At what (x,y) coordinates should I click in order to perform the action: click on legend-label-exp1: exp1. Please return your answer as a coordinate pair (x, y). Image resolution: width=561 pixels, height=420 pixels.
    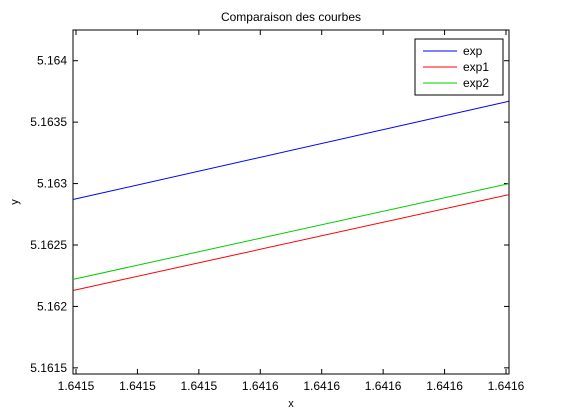
    Looking at the image, I should click on (476, 67).